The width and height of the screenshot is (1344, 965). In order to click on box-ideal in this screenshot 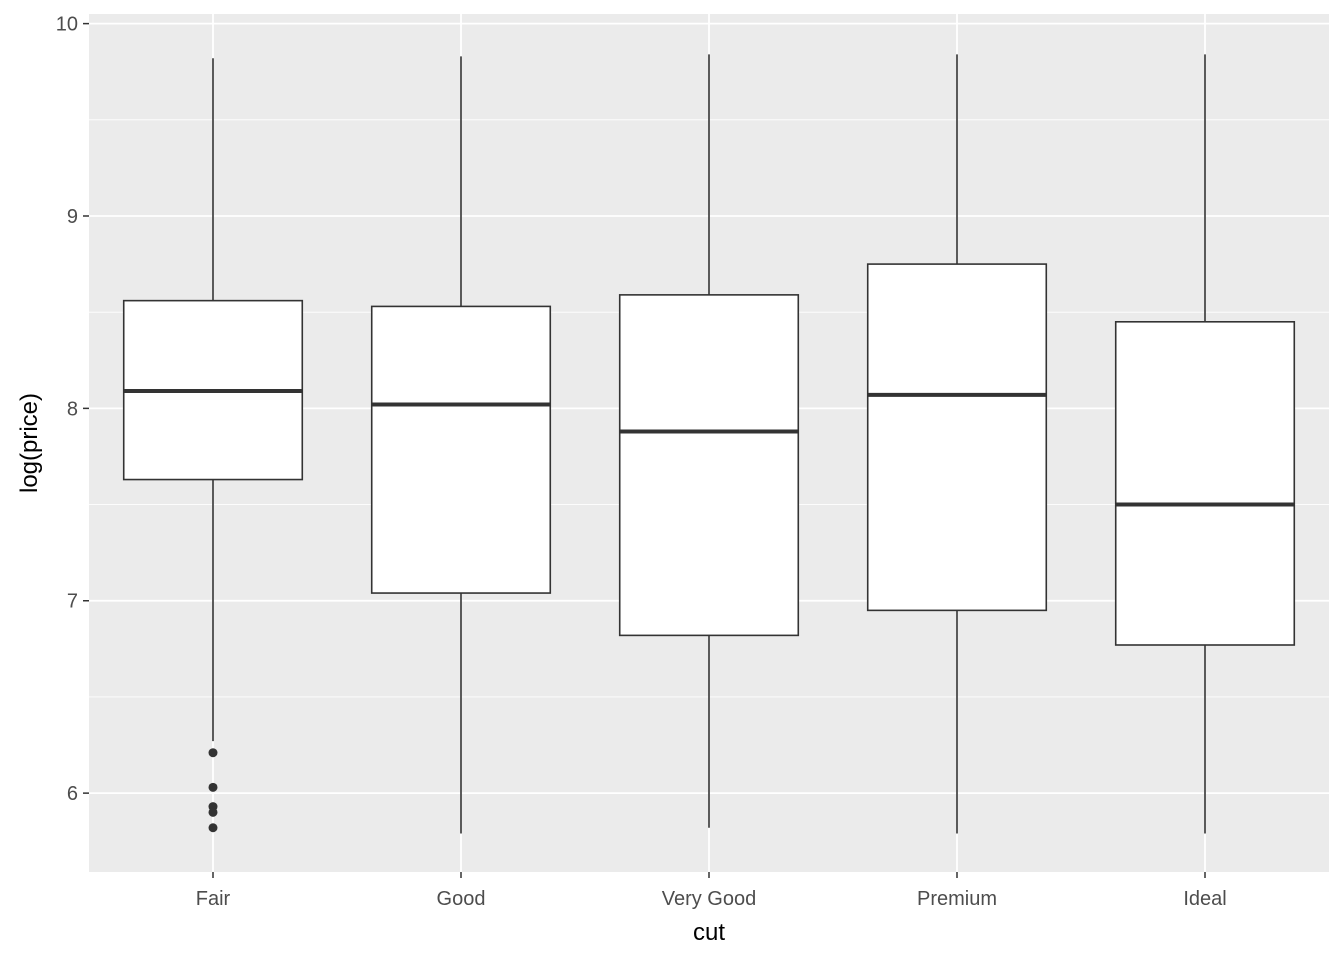, I will do `click(1205, 483)`.